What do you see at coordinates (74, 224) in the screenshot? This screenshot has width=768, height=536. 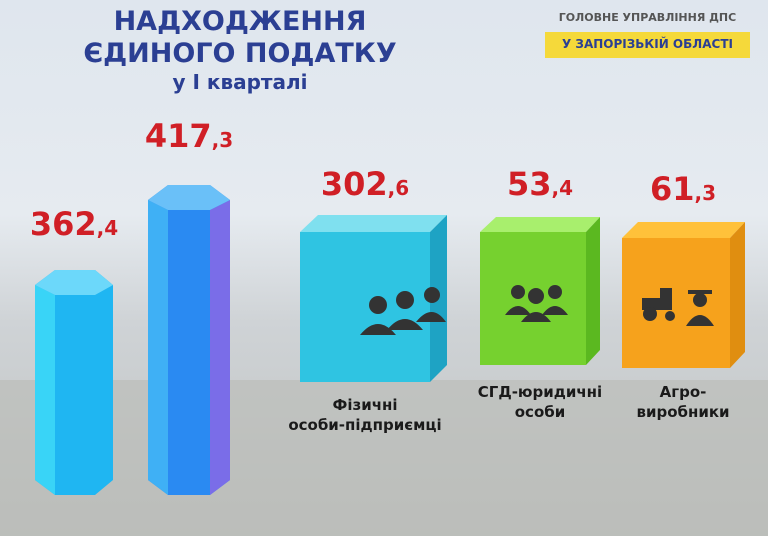 I see `value-label: 362,4` at bounding box center [74, 224].